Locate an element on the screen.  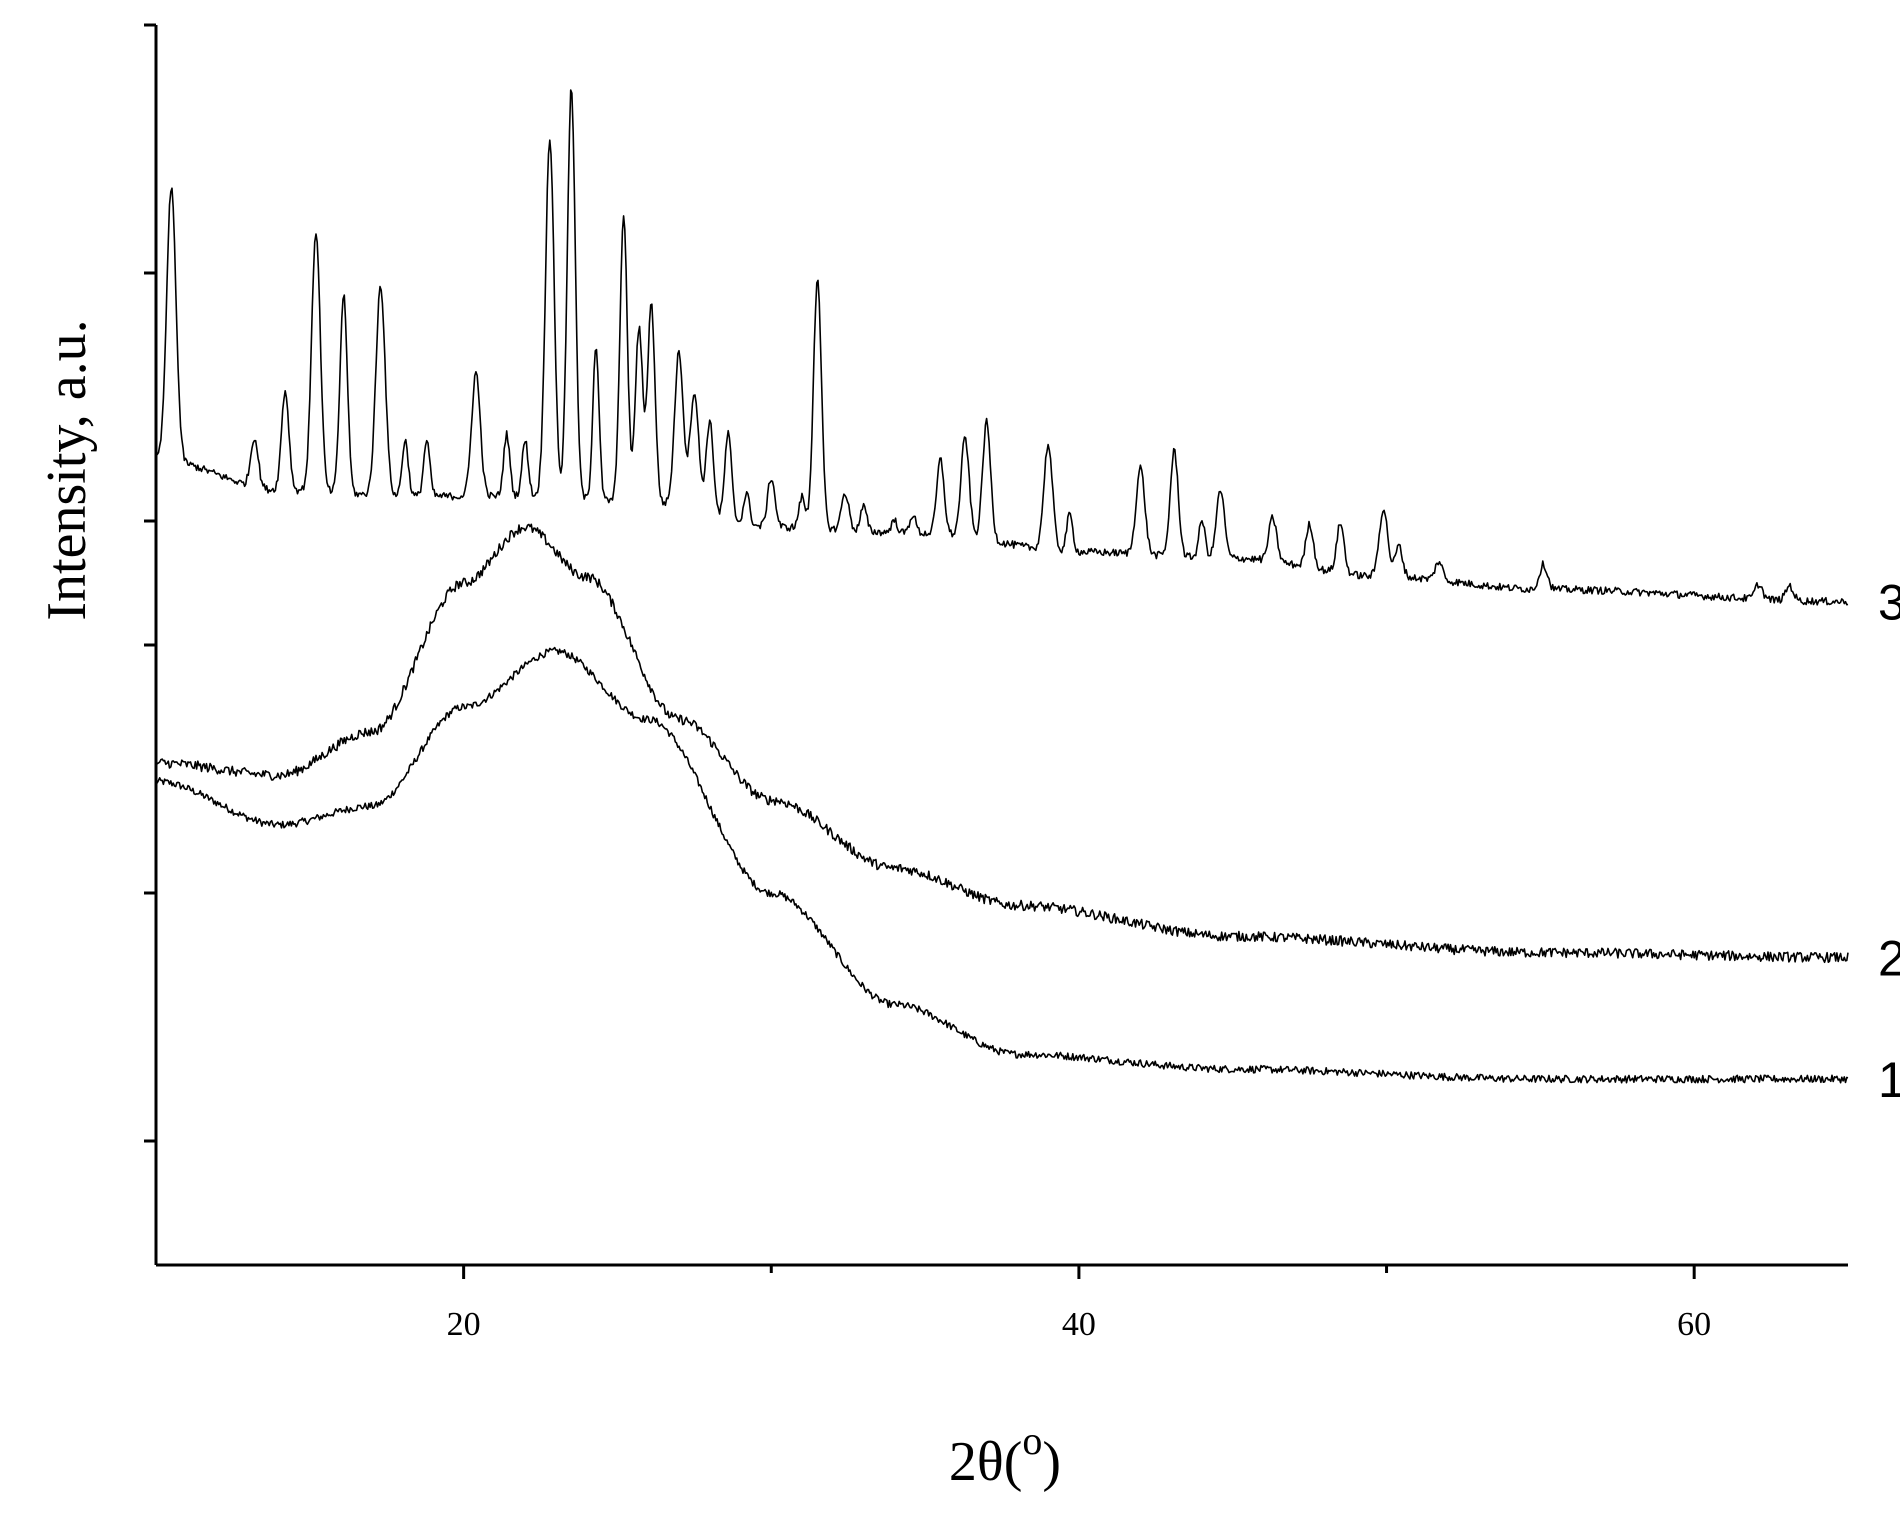
x-axis-title: 2θ(o) is located at coordinates (1005, 1455).